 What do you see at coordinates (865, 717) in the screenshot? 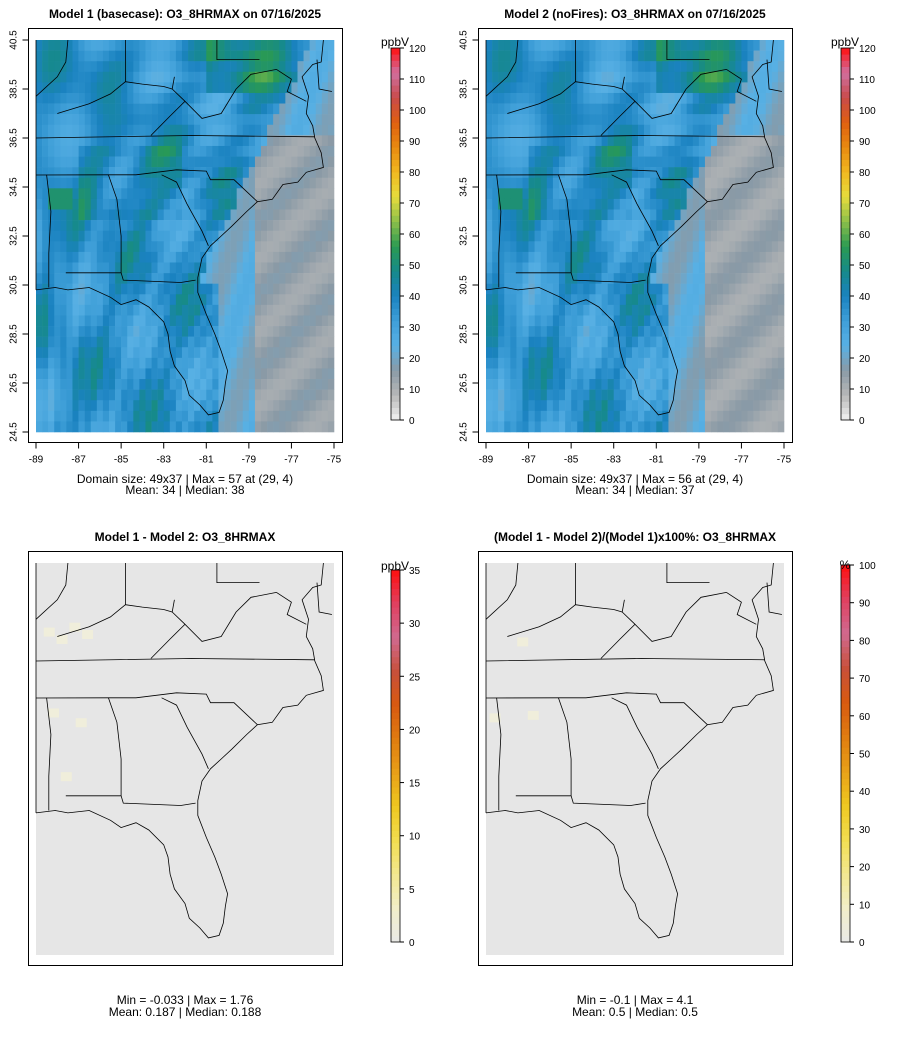
I see `colorbar-tick-label: 60` at bounding box center [865, 717].